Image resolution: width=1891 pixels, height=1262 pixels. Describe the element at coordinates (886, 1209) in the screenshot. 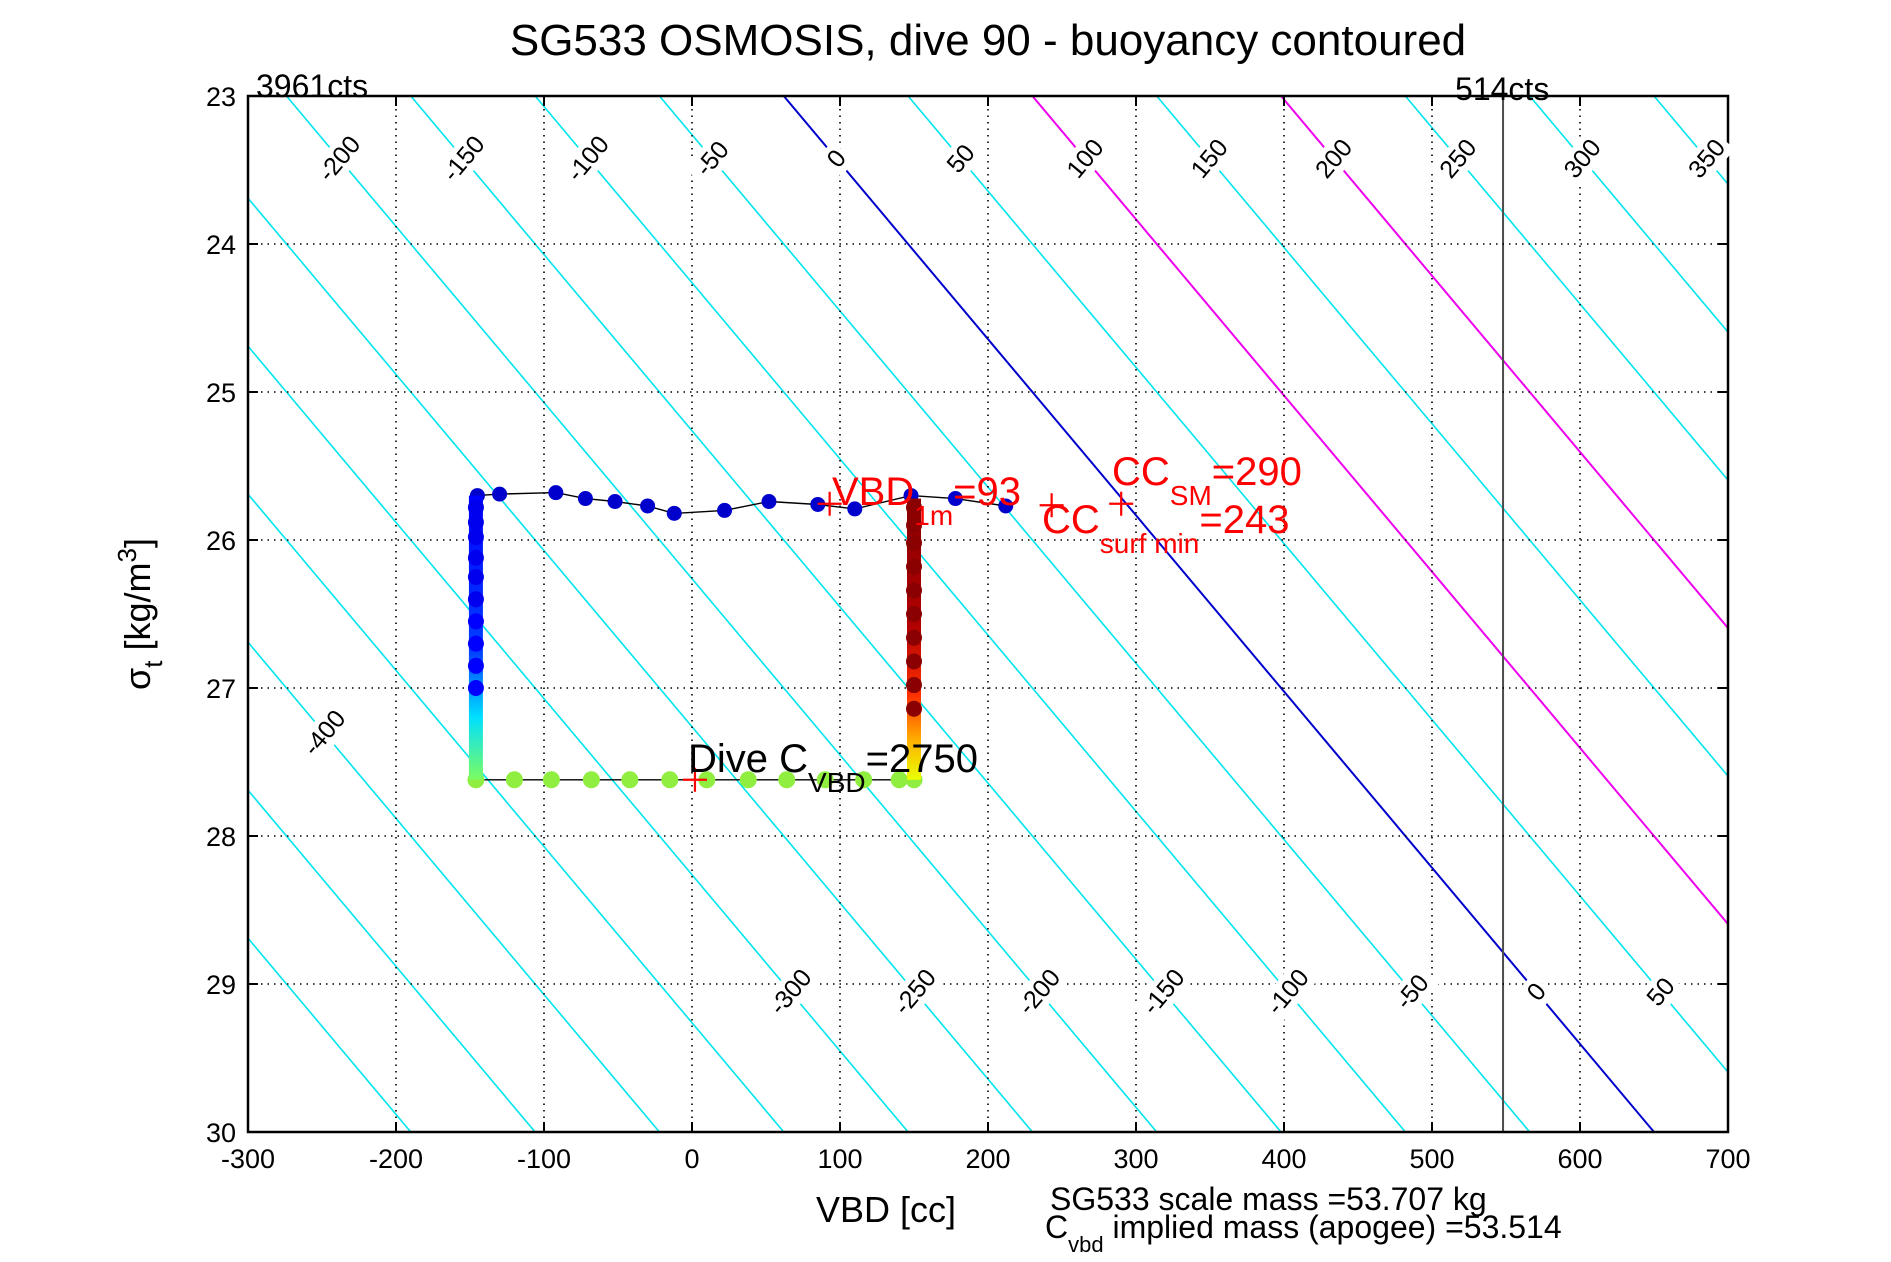

I see `x-axis-label: VBD [cc]` at that location.